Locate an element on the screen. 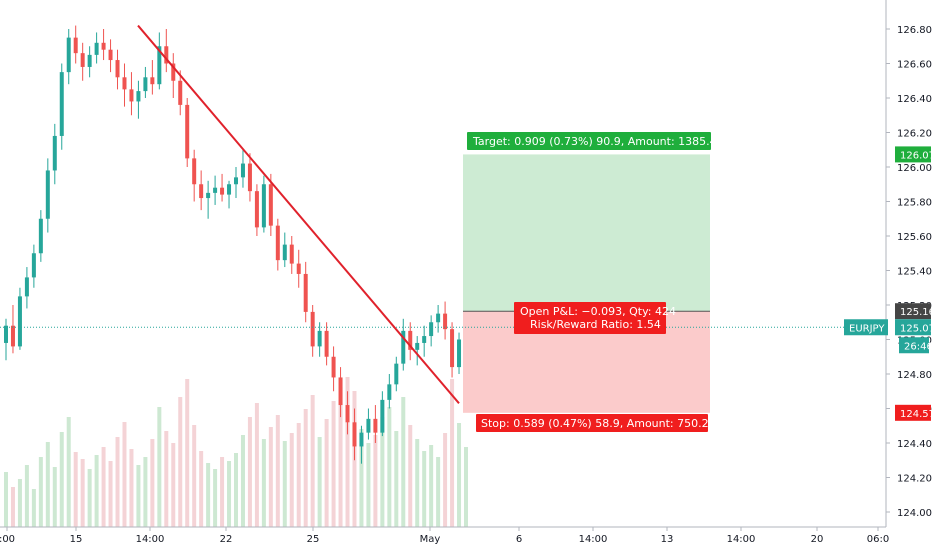 The width and height of the screenshot is (932, 550). price-axis-tick-label: 124.200 is located at coordinates (914, 479).